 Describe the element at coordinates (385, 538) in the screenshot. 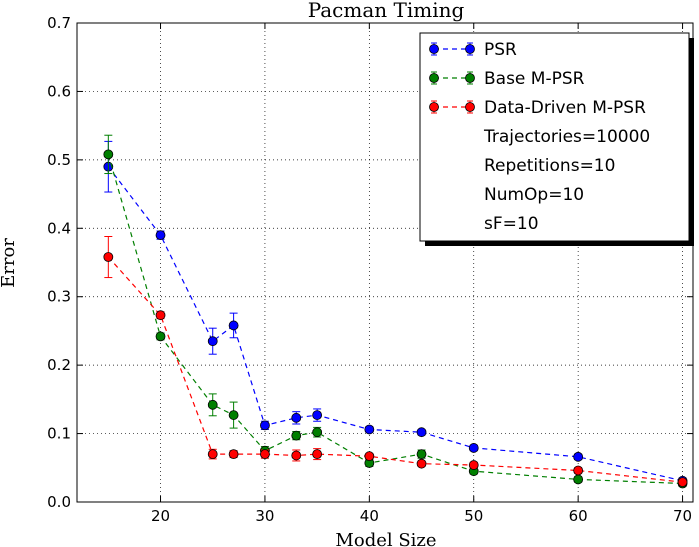

I see `x-axis-label: Model Size` at that location.